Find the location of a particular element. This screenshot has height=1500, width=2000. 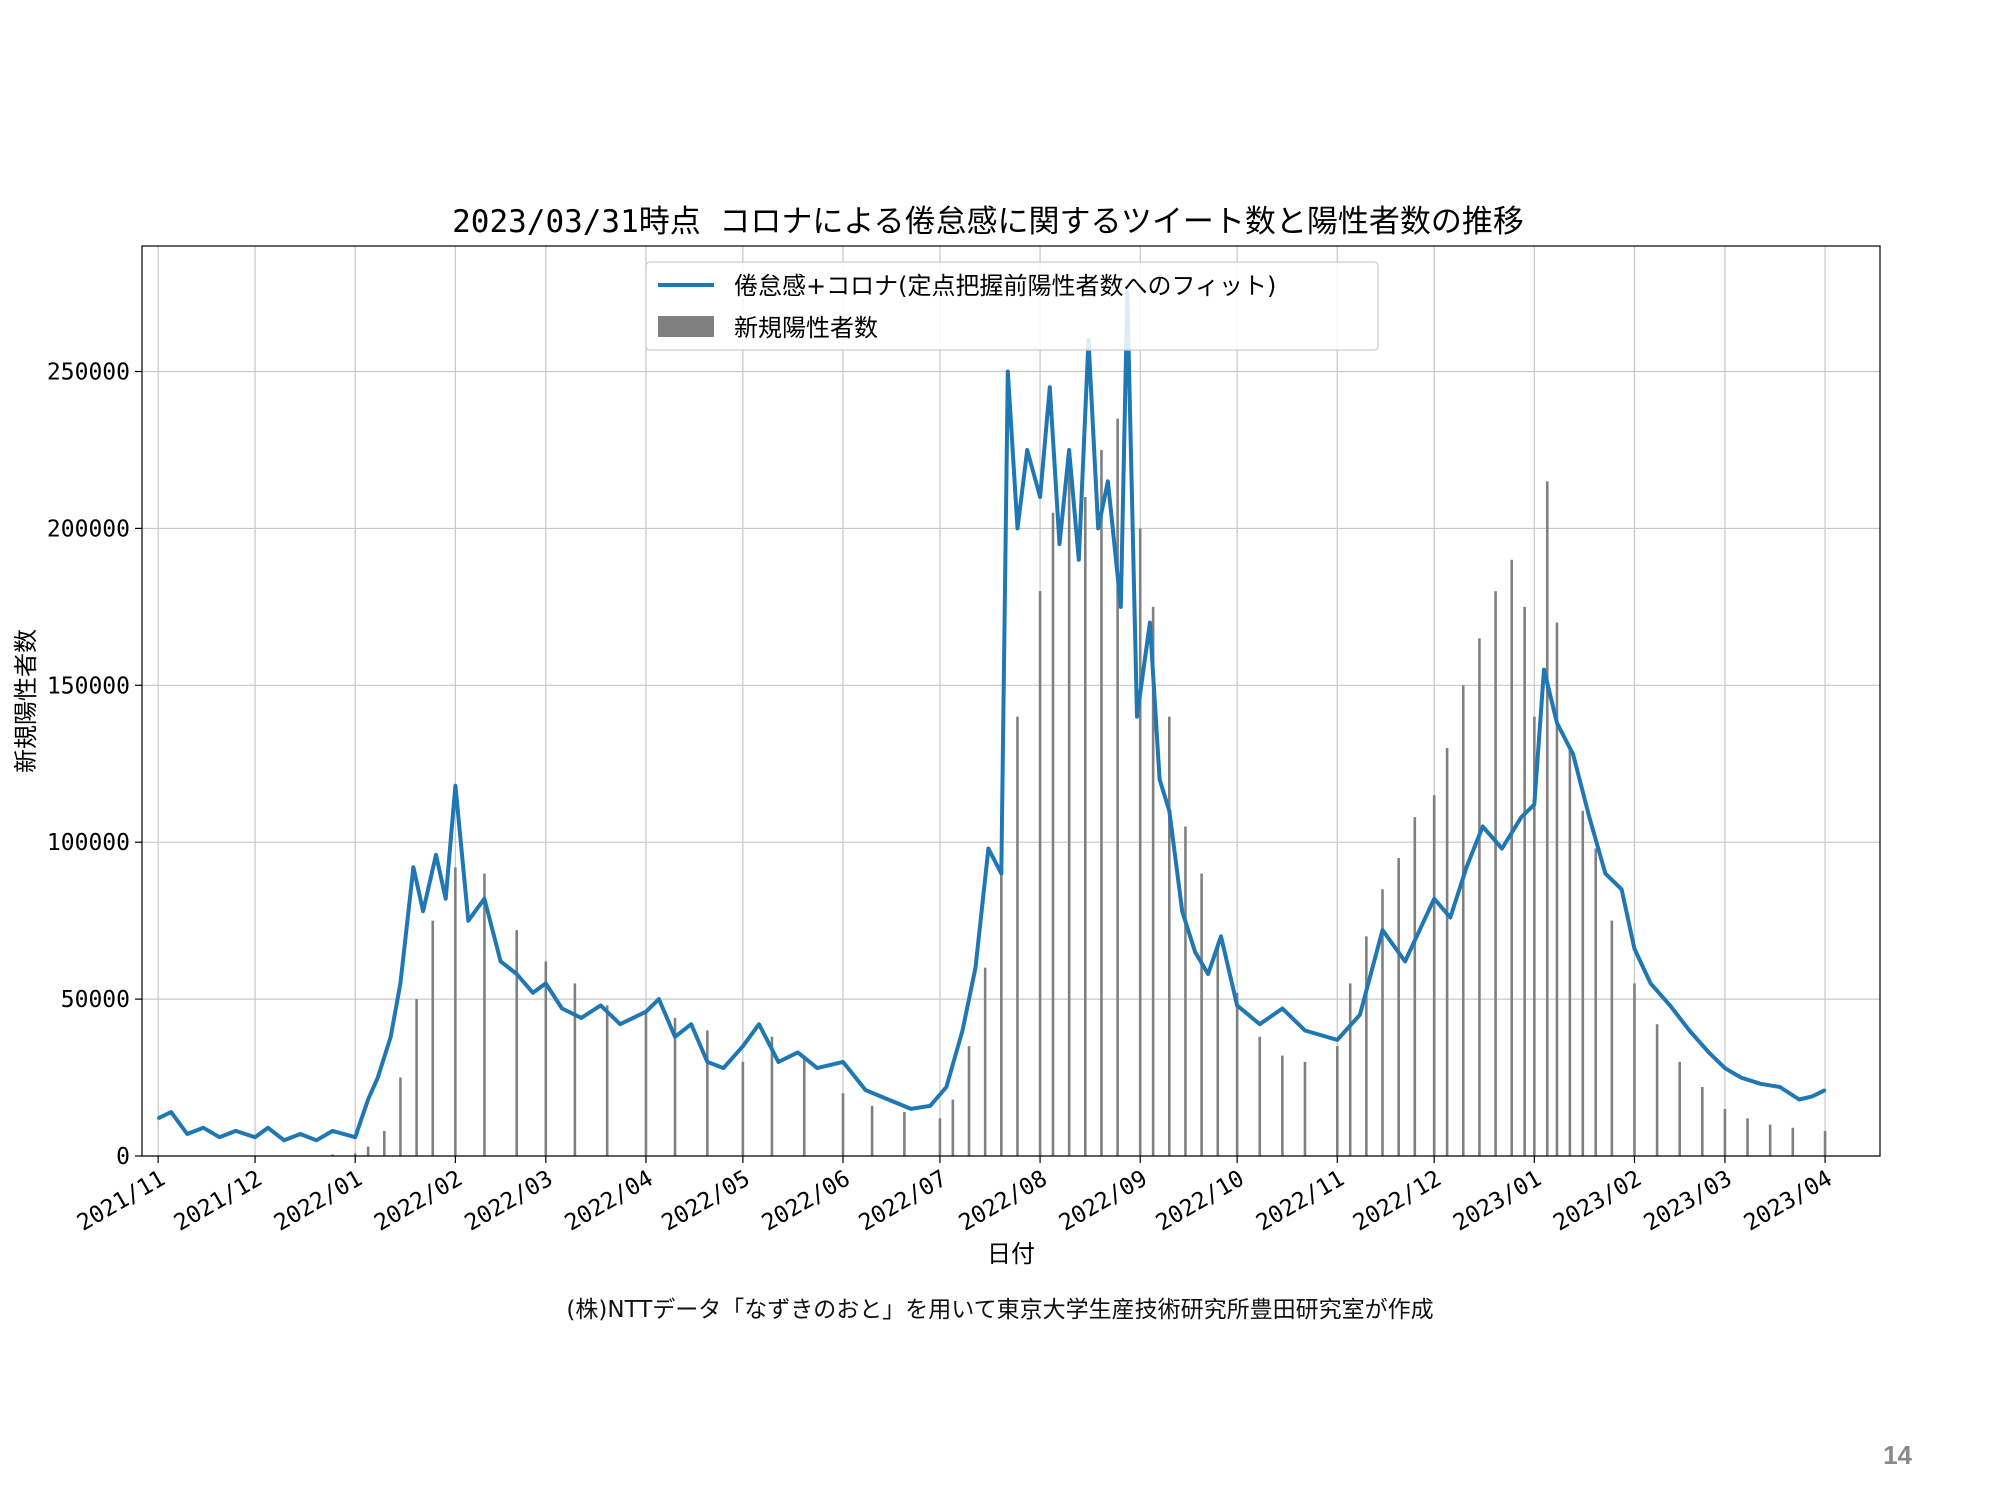

x-tick-label: 2023/03 is located at coordinates (1688, 1201).